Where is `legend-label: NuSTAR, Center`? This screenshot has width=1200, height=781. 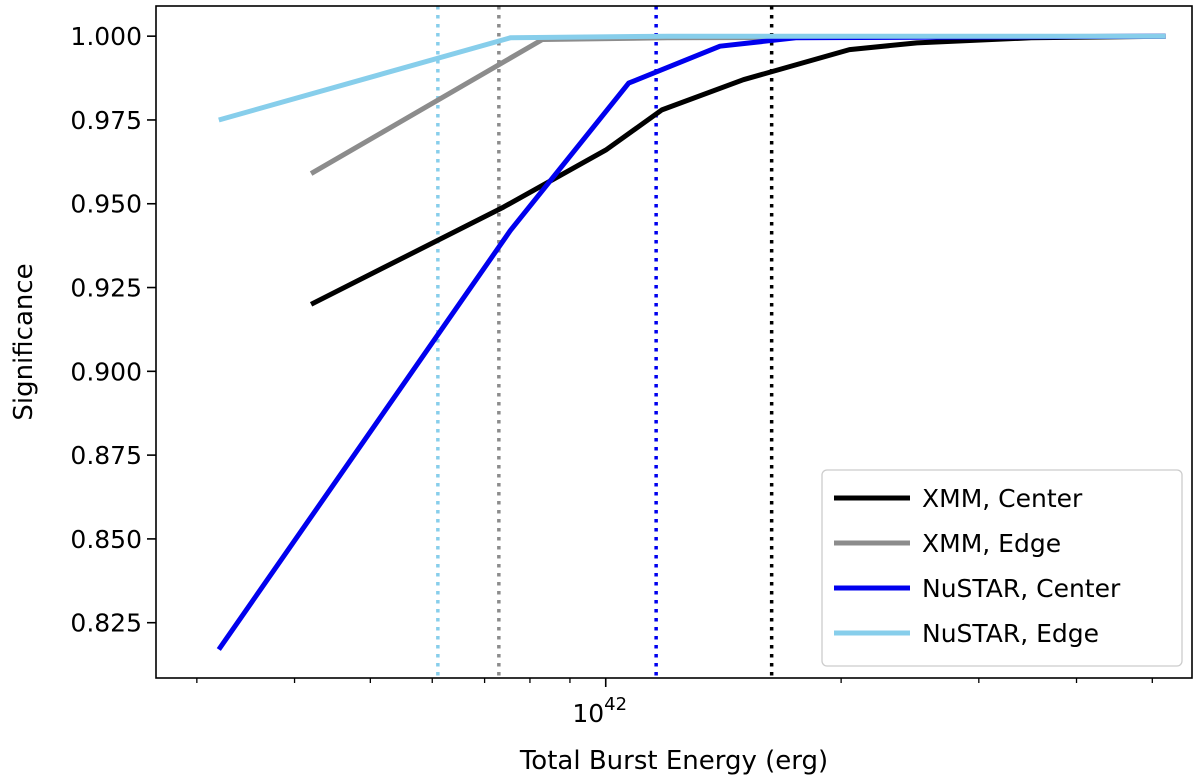 legend-label: NuSTAR, Center is located at coordinates (1021, 588).